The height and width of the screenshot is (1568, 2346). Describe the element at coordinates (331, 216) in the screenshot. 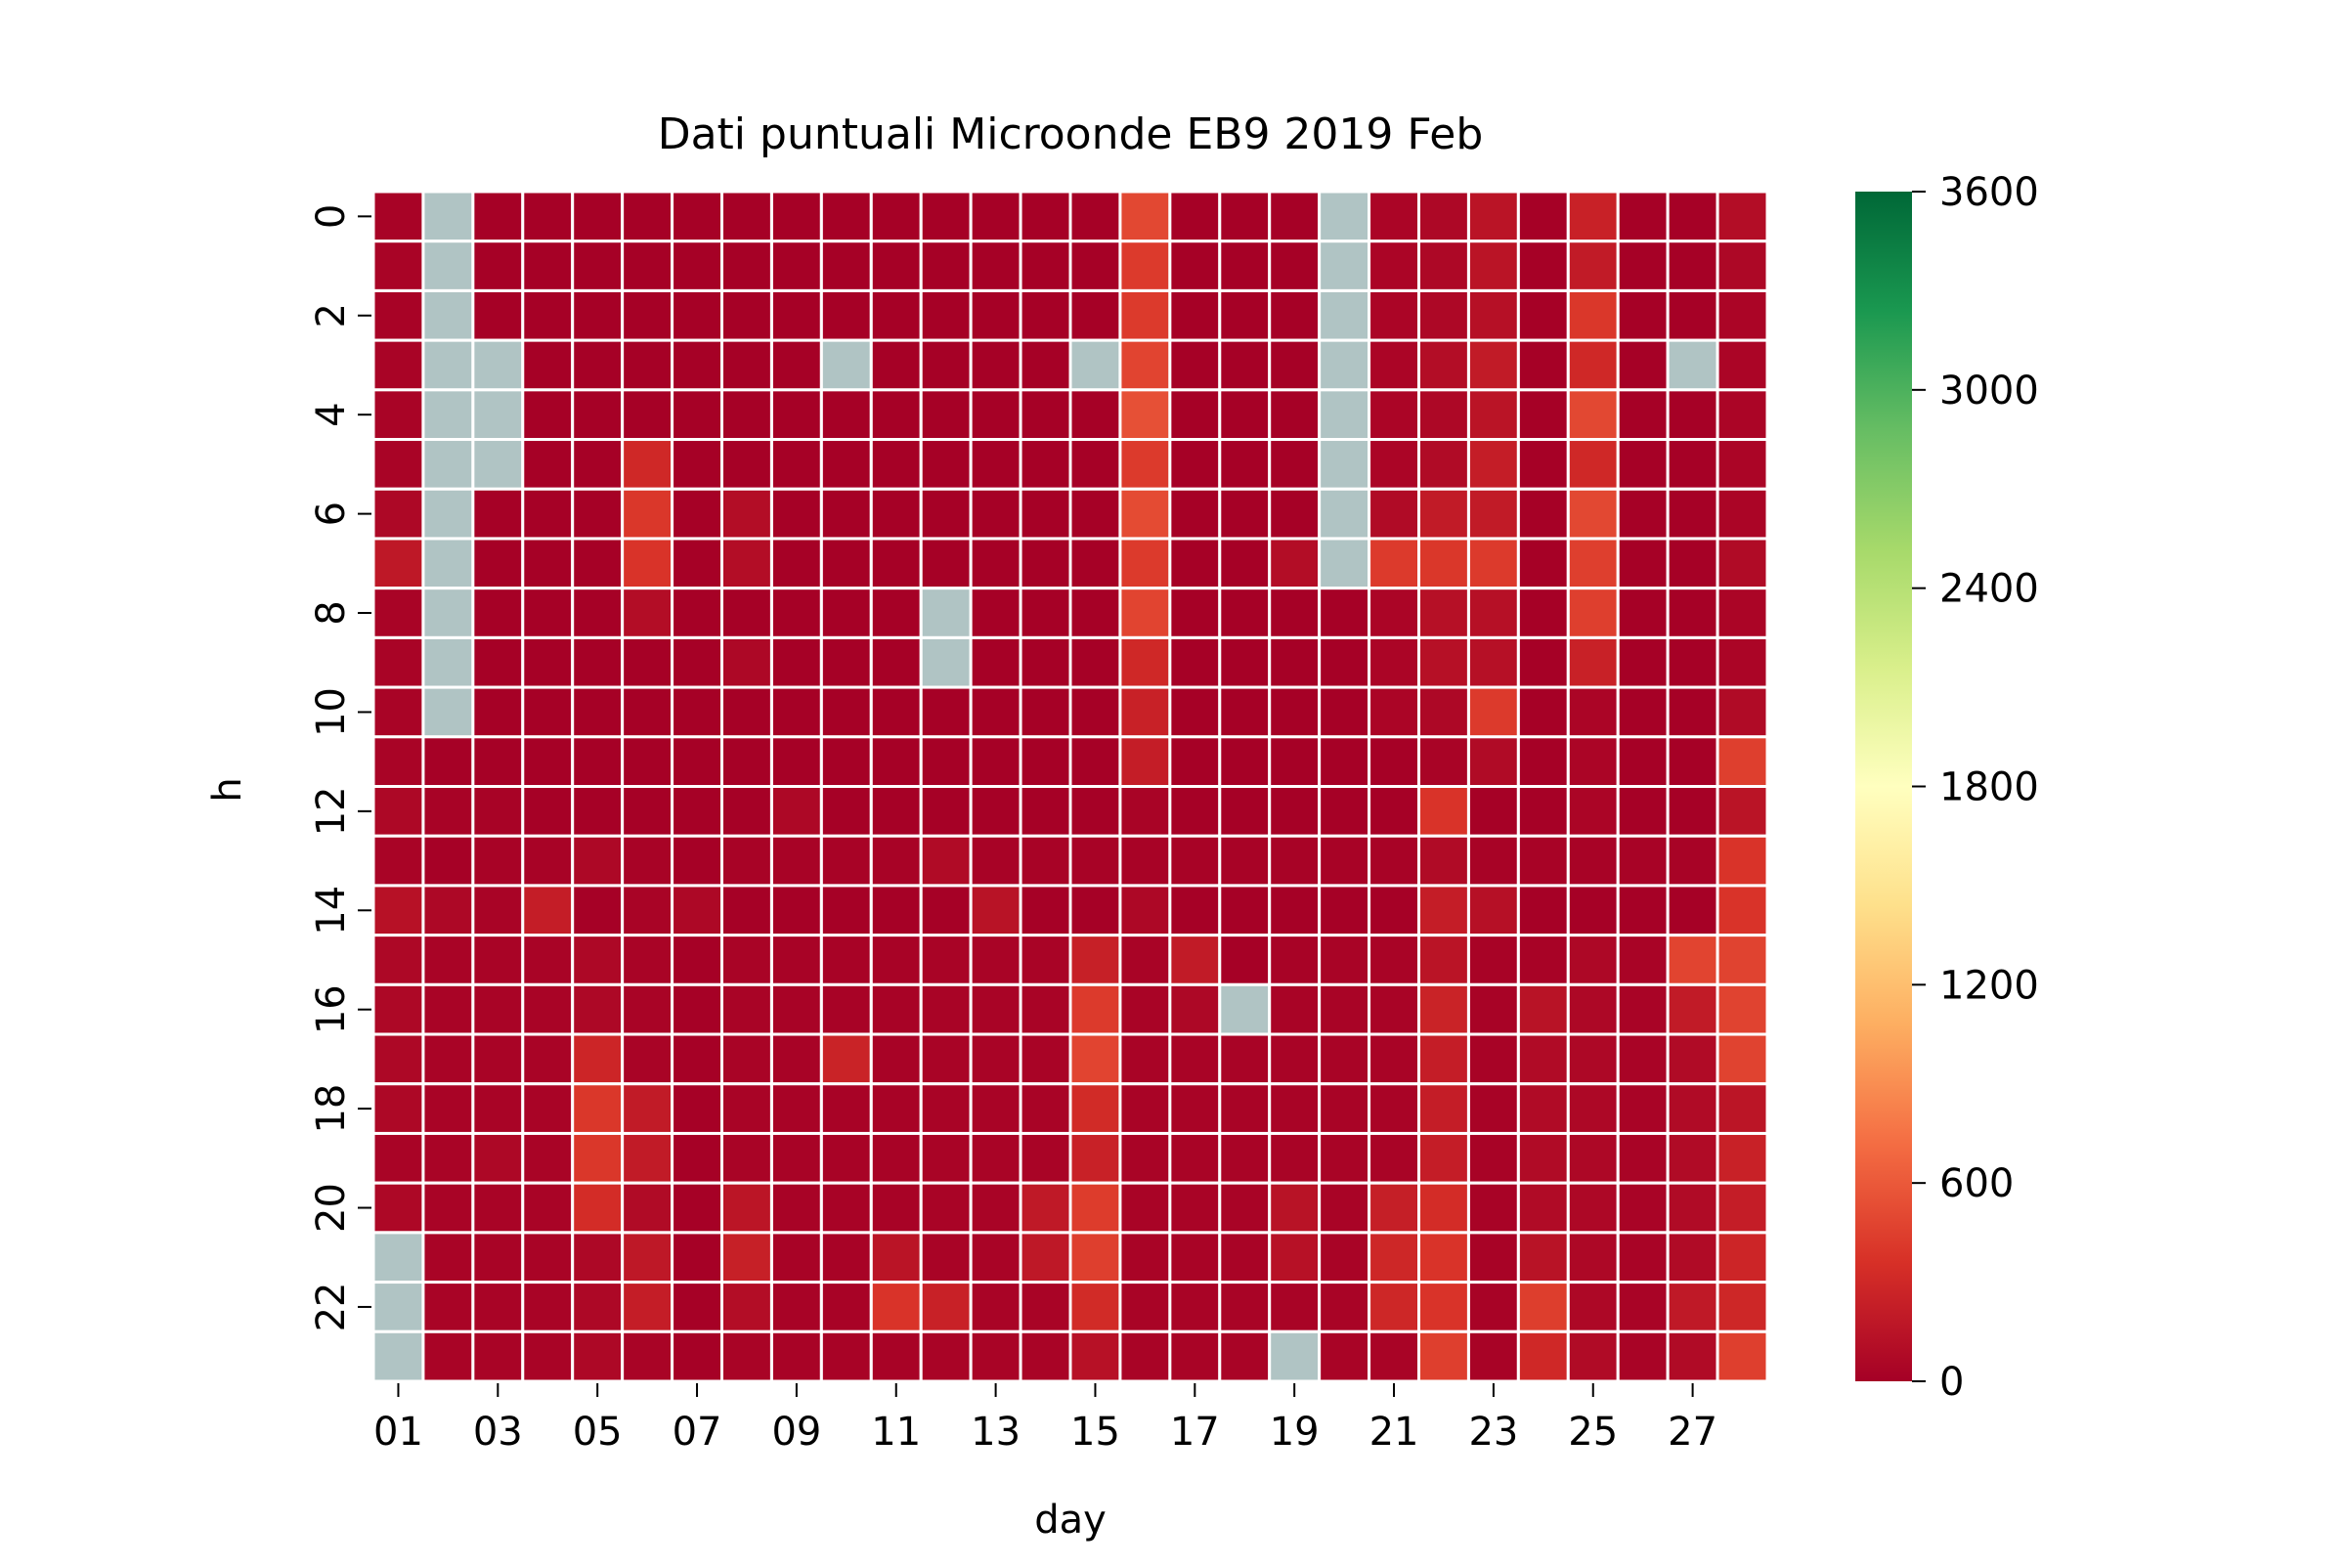

I see `y-tick-label: 0` at that location.